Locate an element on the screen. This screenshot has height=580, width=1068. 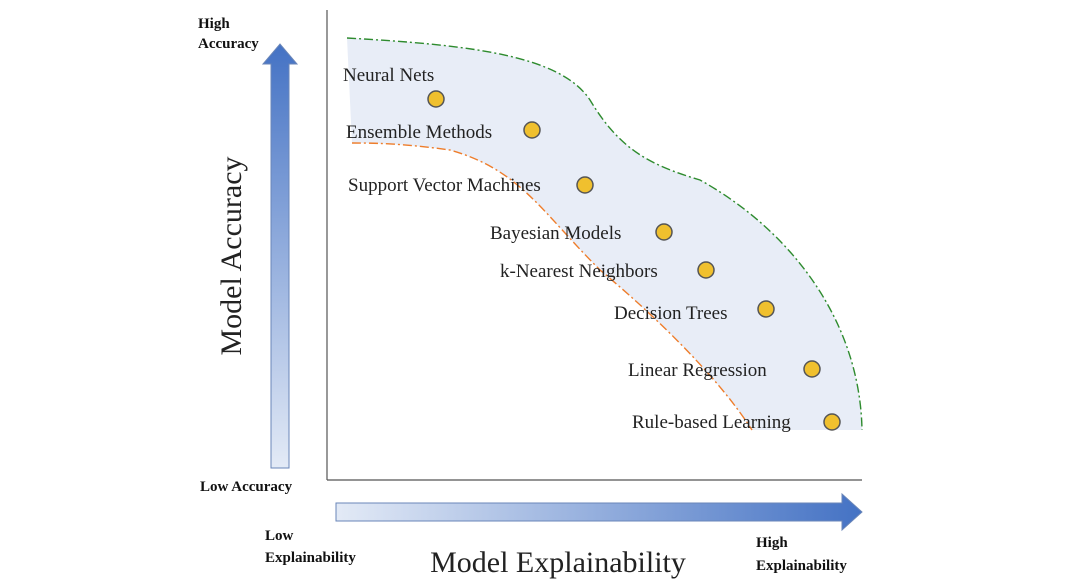
marker-support-vector-machines is located at coordinates (585, 185).